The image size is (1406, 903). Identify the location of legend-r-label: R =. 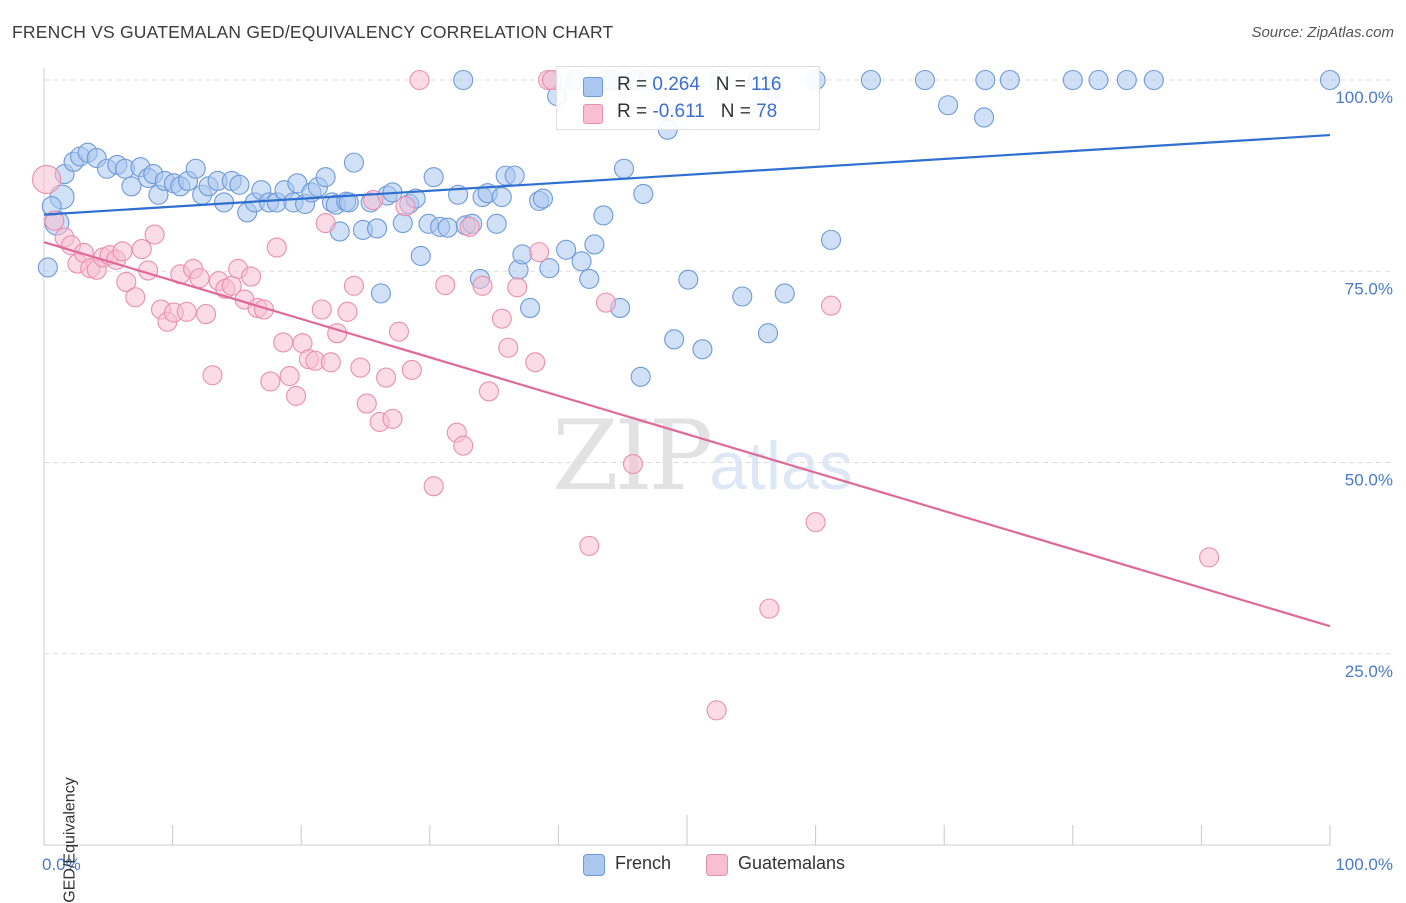
(635, 84).